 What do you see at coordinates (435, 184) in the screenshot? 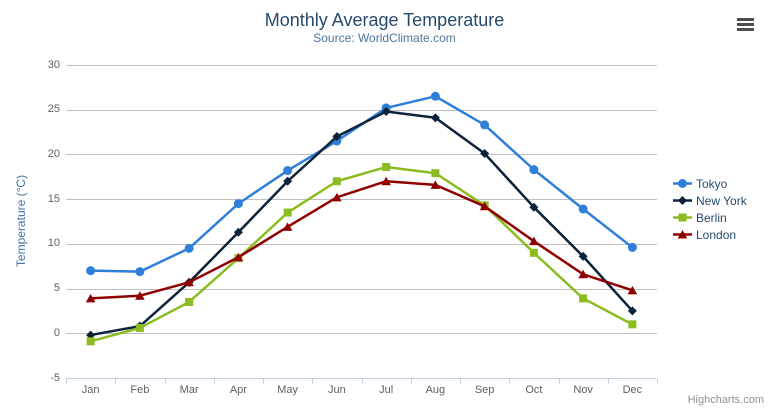
I see `point-london-aug` at bounding box center [435, 184].